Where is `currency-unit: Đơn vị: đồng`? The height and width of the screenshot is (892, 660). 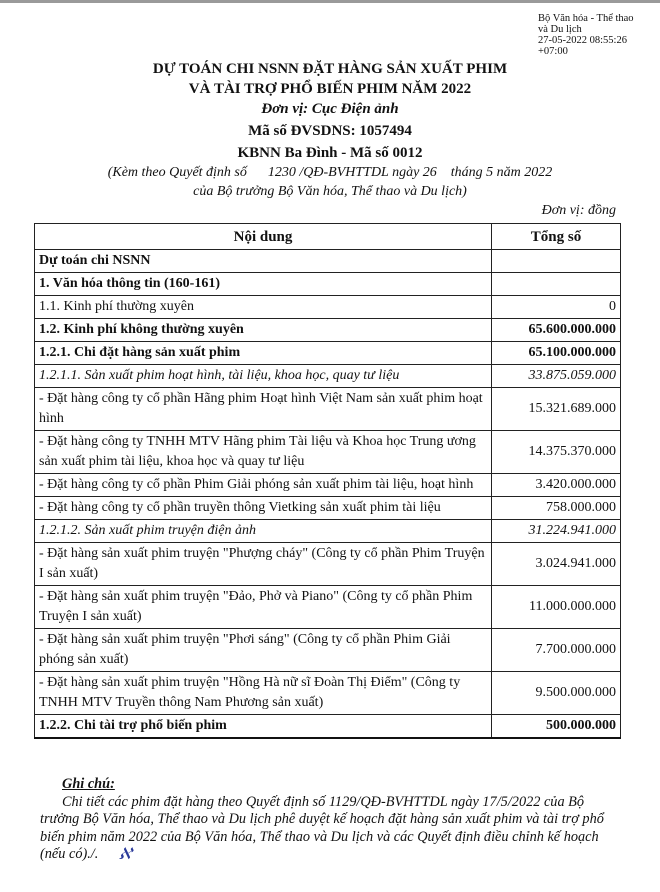 currency-unit: Đơn vị: đồng is located at coordinates (578, 210).